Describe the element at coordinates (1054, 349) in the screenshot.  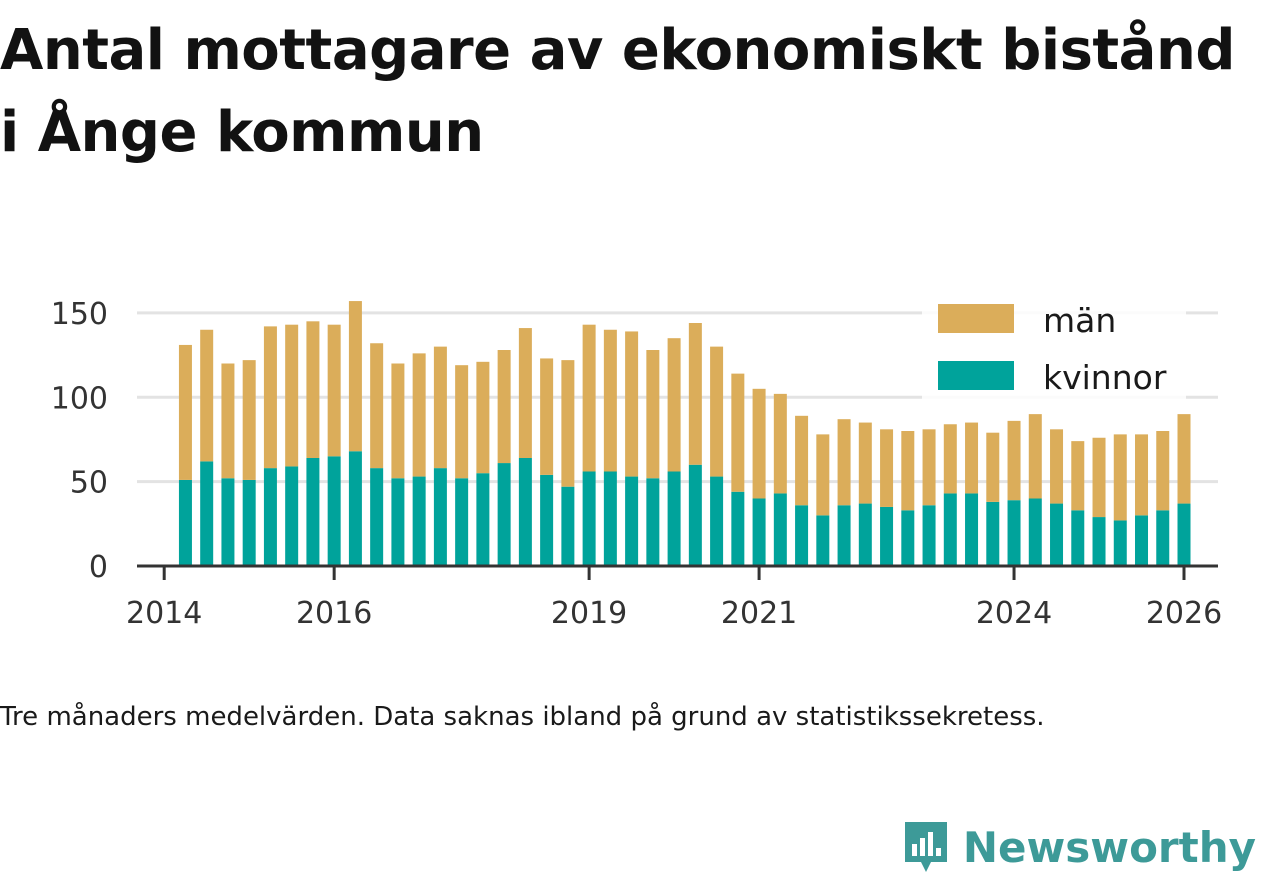
I see `legend: män kvinnor` at that location.